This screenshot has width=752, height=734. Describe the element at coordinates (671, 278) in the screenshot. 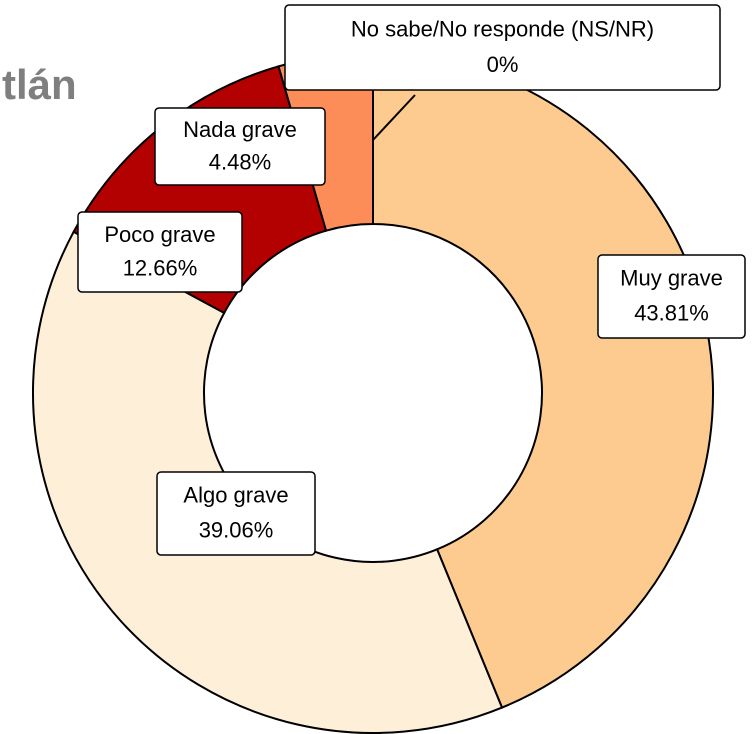

I see `slice-label: Muy grave` at that location.